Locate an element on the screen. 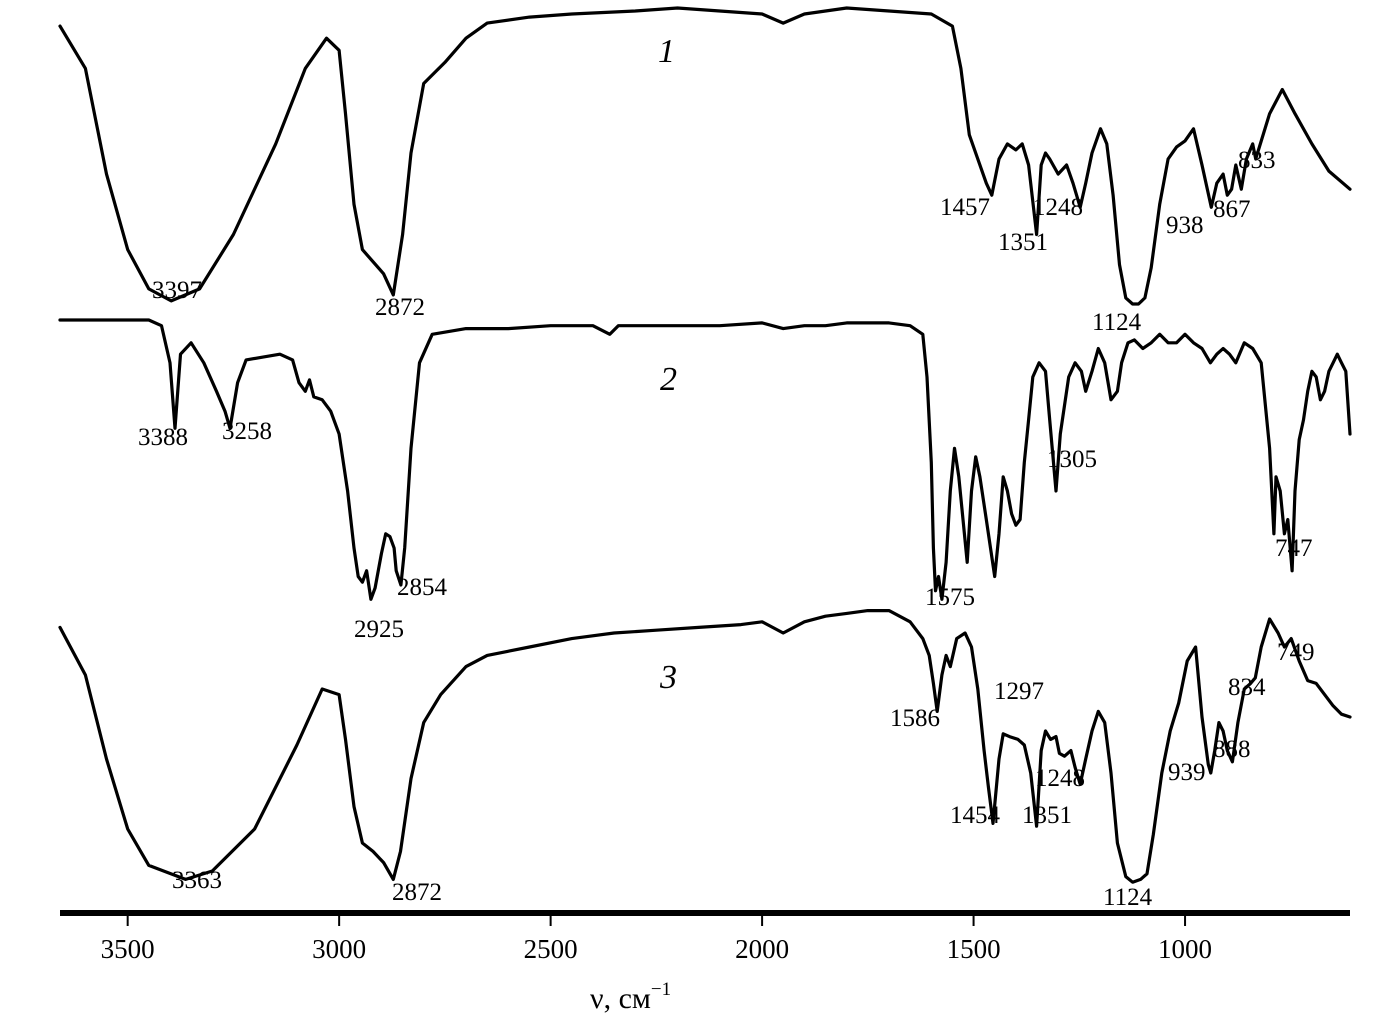 This screenshot has height=1025, width=1395. peak-label-3-1297: 1297 is located at coordinates (1019, 691).